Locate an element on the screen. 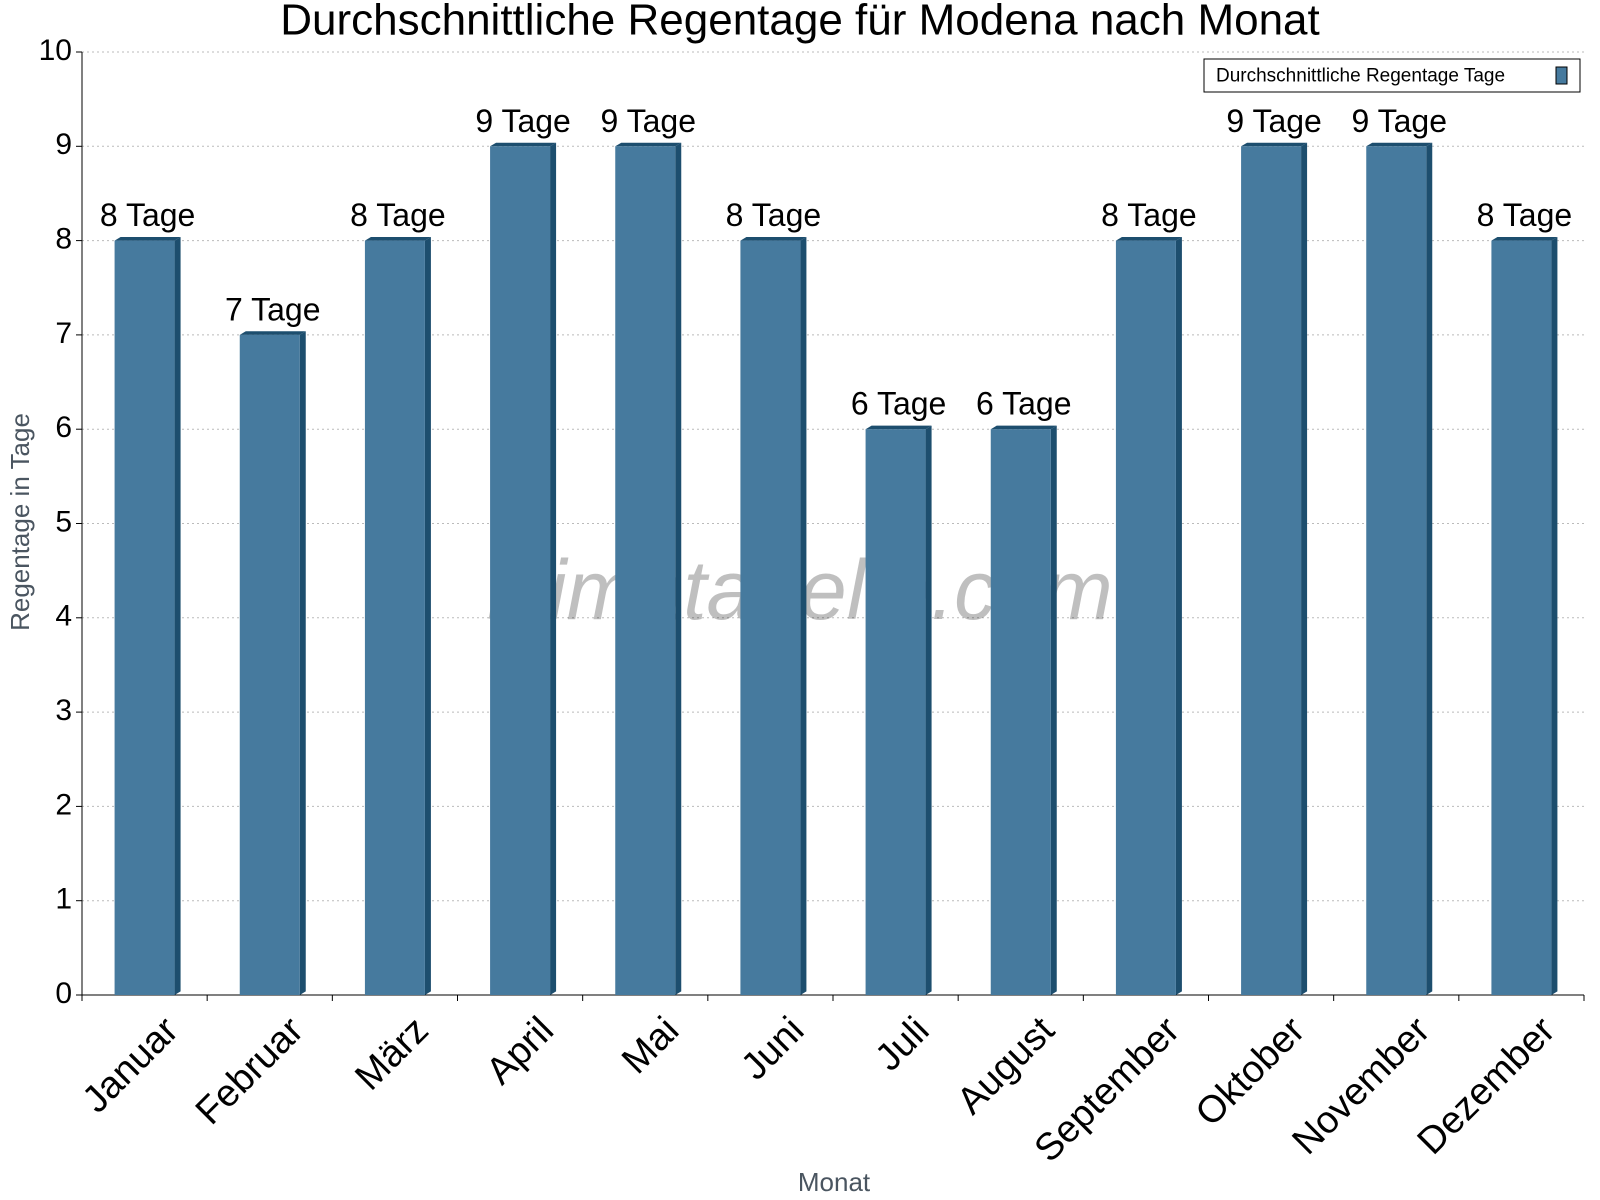 This screenshot has height=1200, width=1600. y-tick-label: 10 is located at coordinates (55, 50).